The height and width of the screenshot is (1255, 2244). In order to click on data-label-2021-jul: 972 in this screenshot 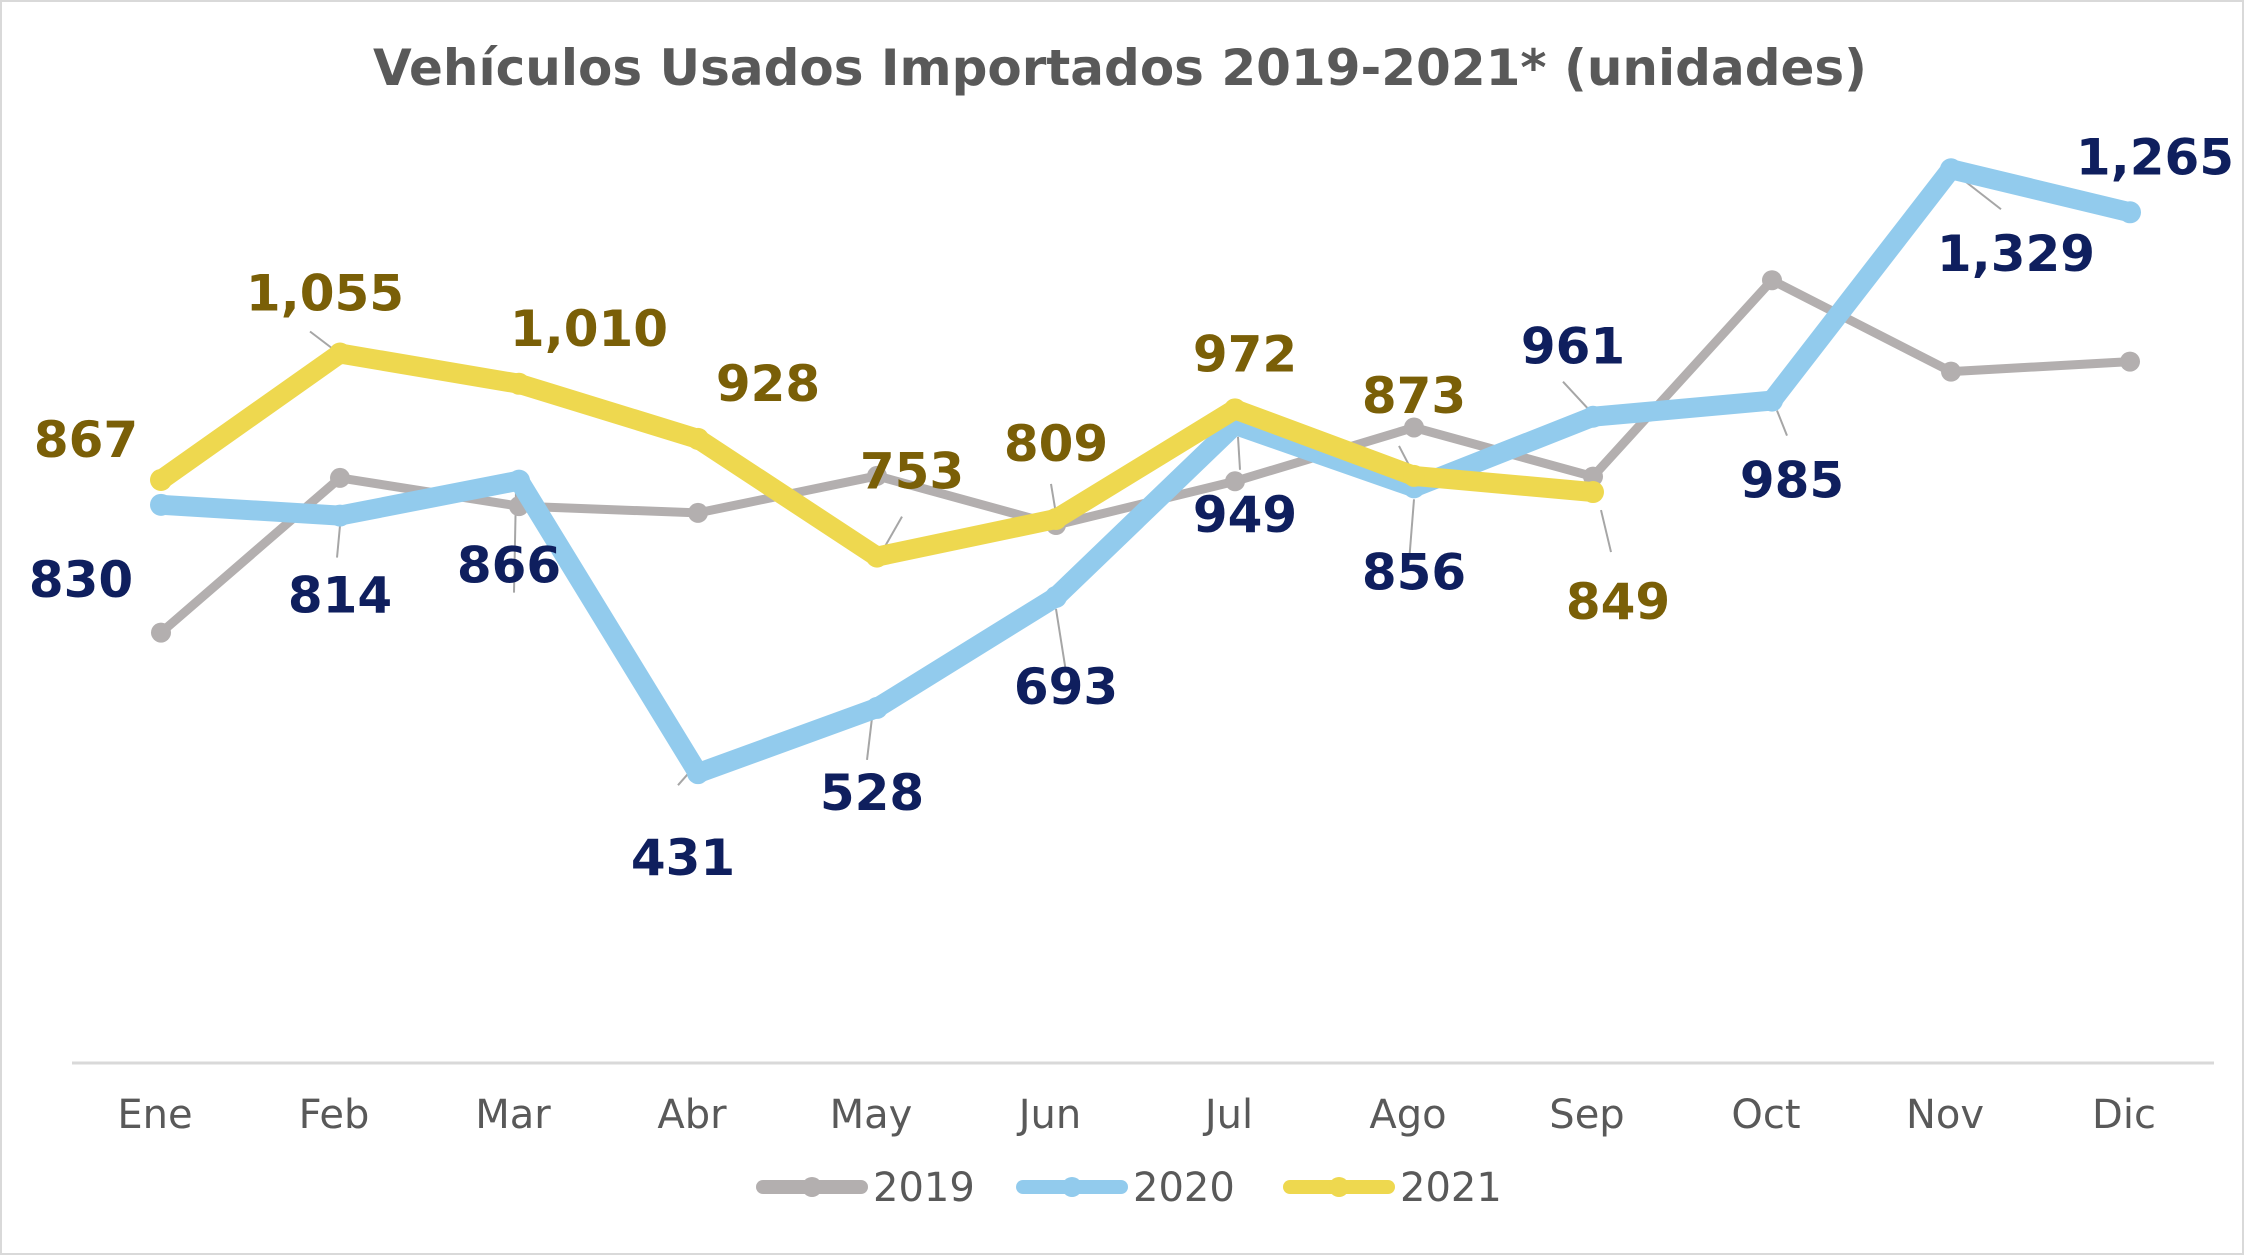, I will do `click(1245, 354)`.